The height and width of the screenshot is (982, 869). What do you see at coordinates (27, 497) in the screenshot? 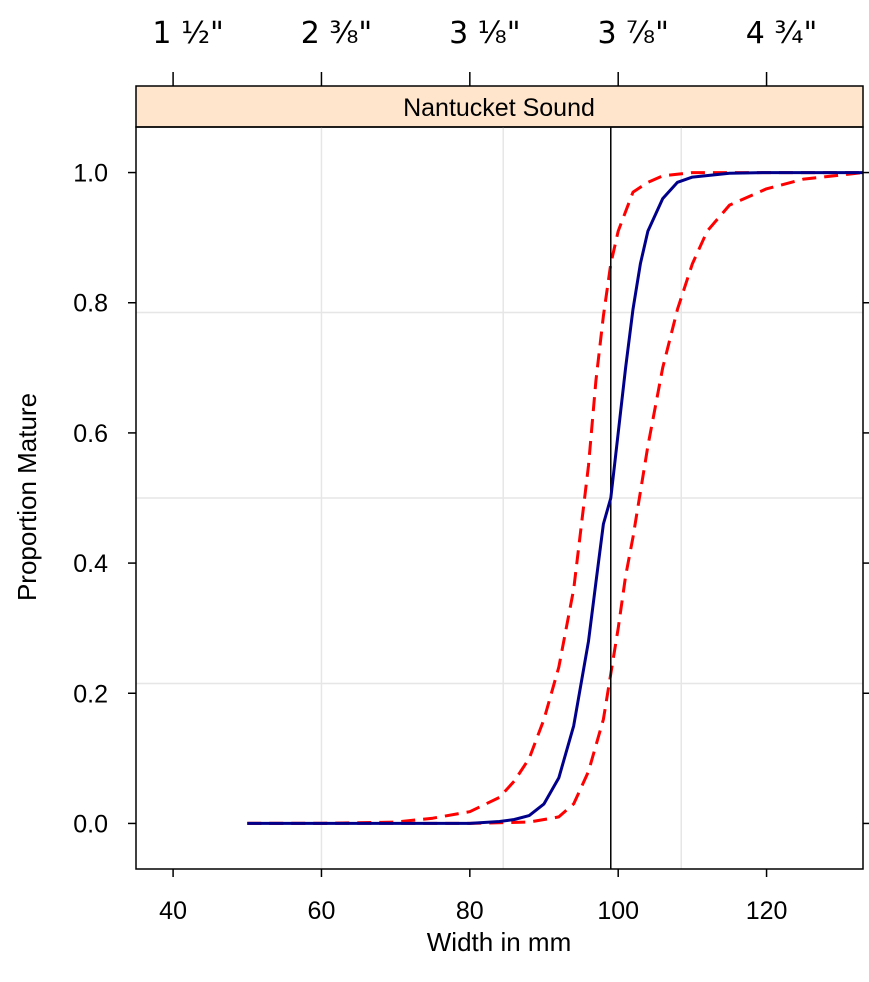
I see `y-axis-title: Proportion Mature` at bounding box center [27, 497].